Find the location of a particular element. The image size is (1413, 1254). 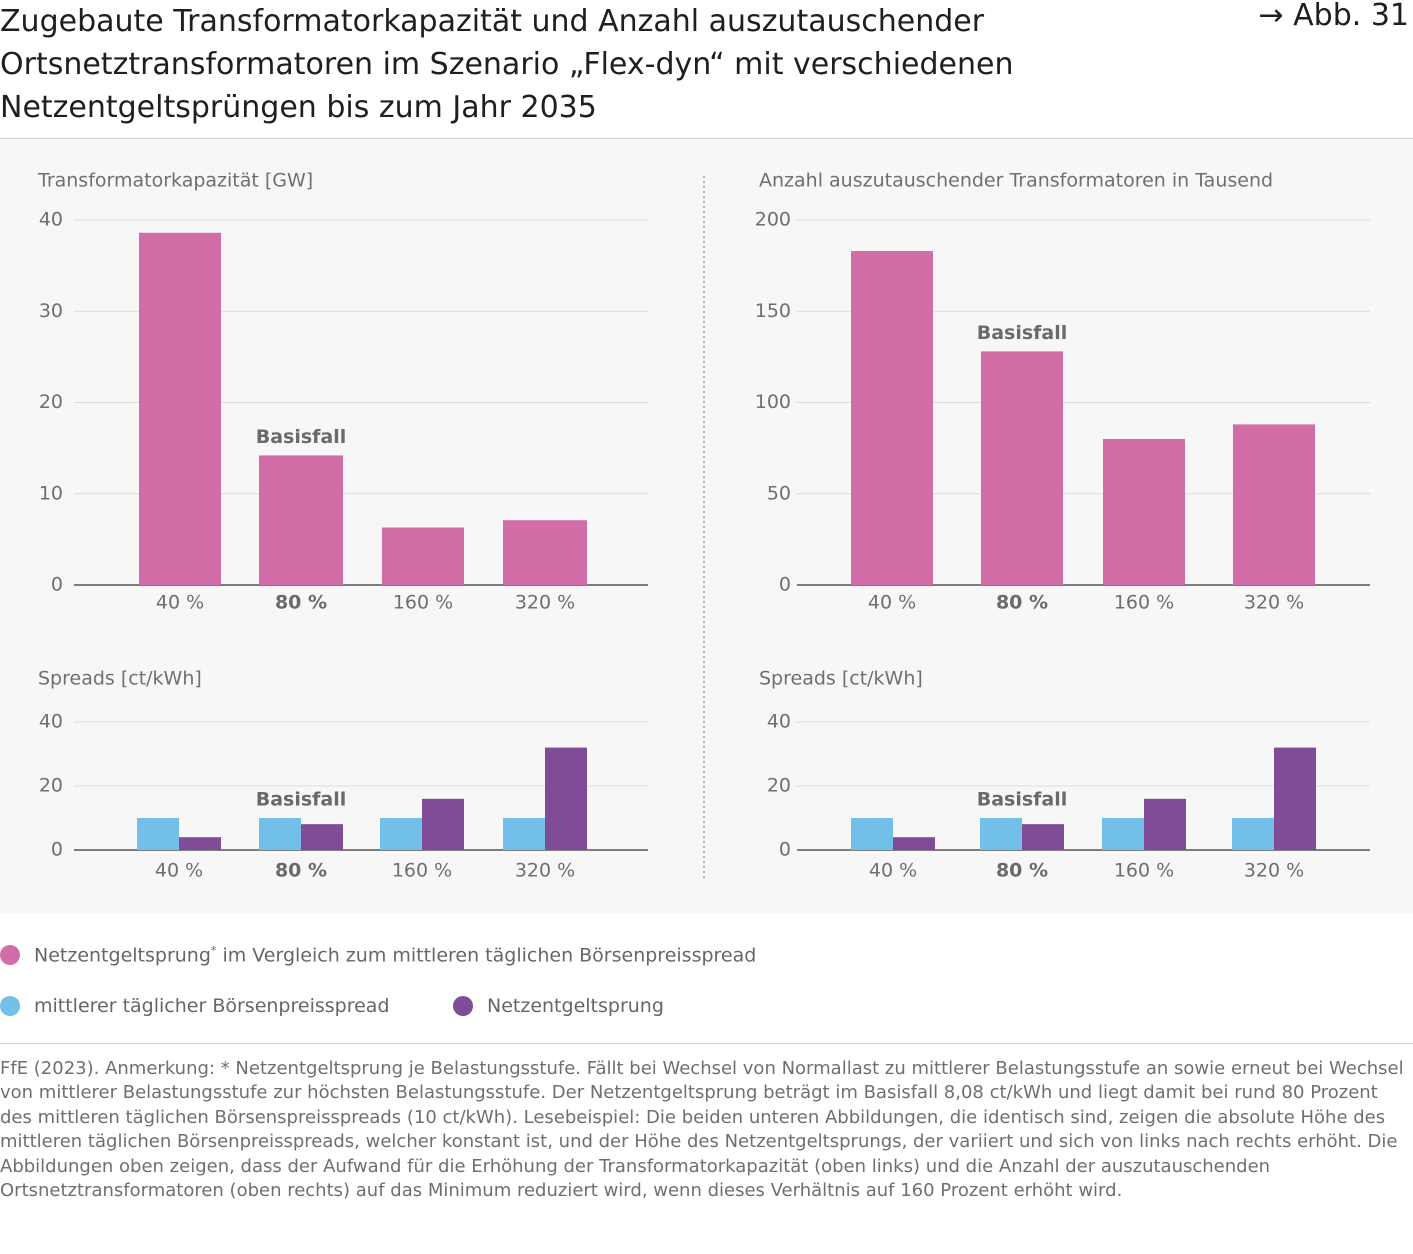

chart-3-x-tick-label: 160 % is located at coordinates (422, 871).